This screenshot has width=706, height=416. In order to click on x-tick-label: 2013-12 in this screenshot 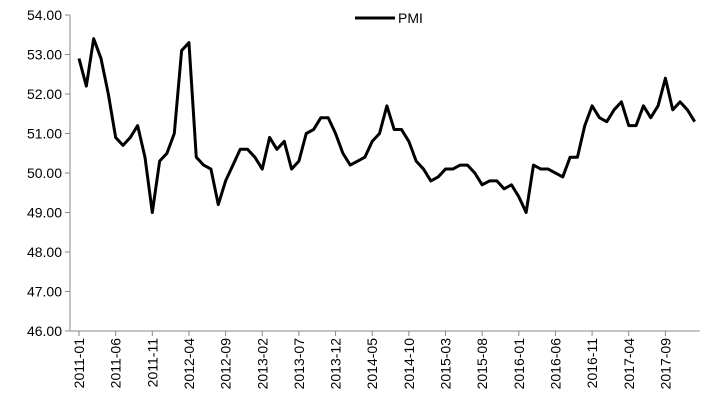, I will do `click(336, 364)`.